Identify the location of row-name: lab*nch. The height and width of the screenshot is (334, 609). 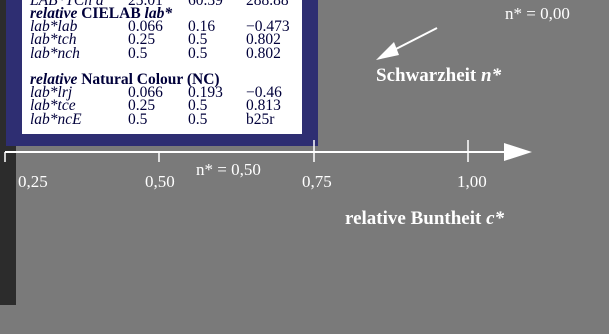
(55, 53).